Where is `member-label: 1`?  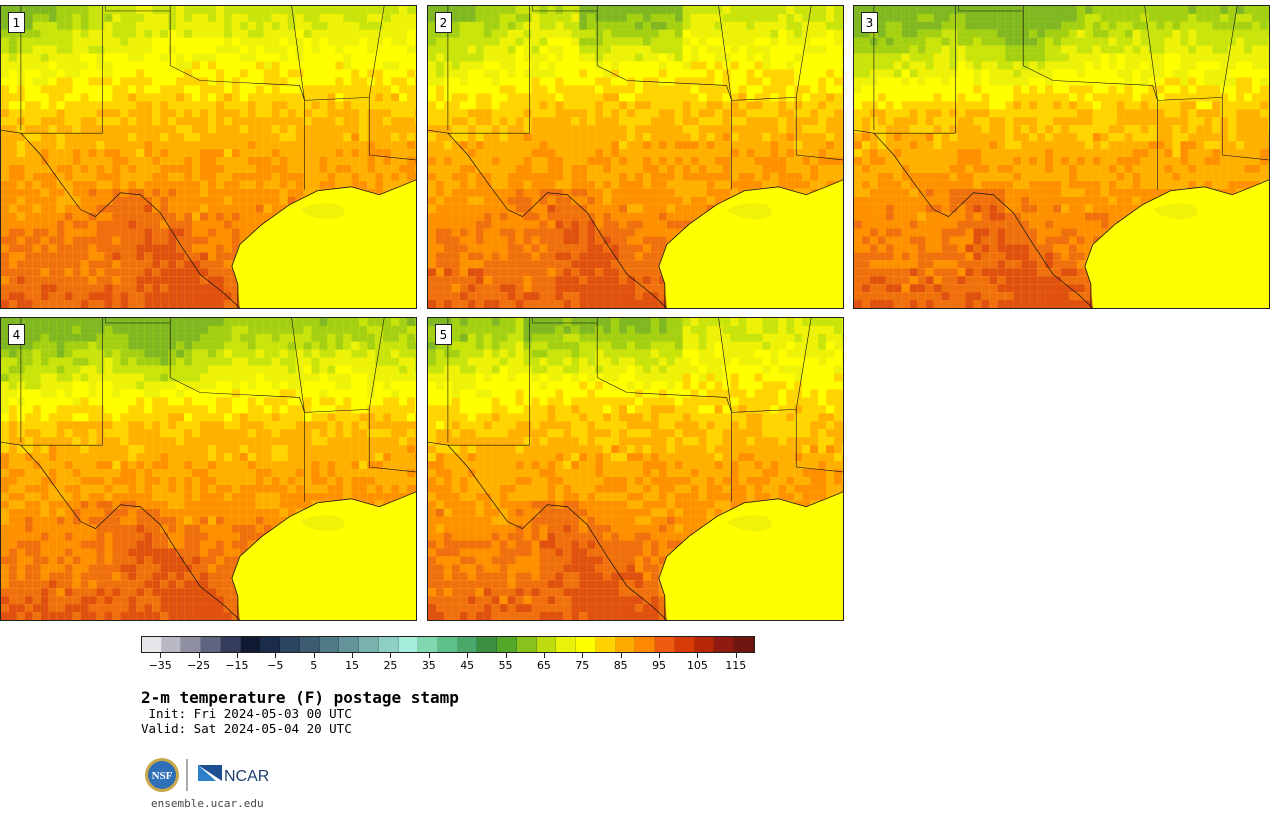
member-label: 1 is located at coordinates (16, 22).